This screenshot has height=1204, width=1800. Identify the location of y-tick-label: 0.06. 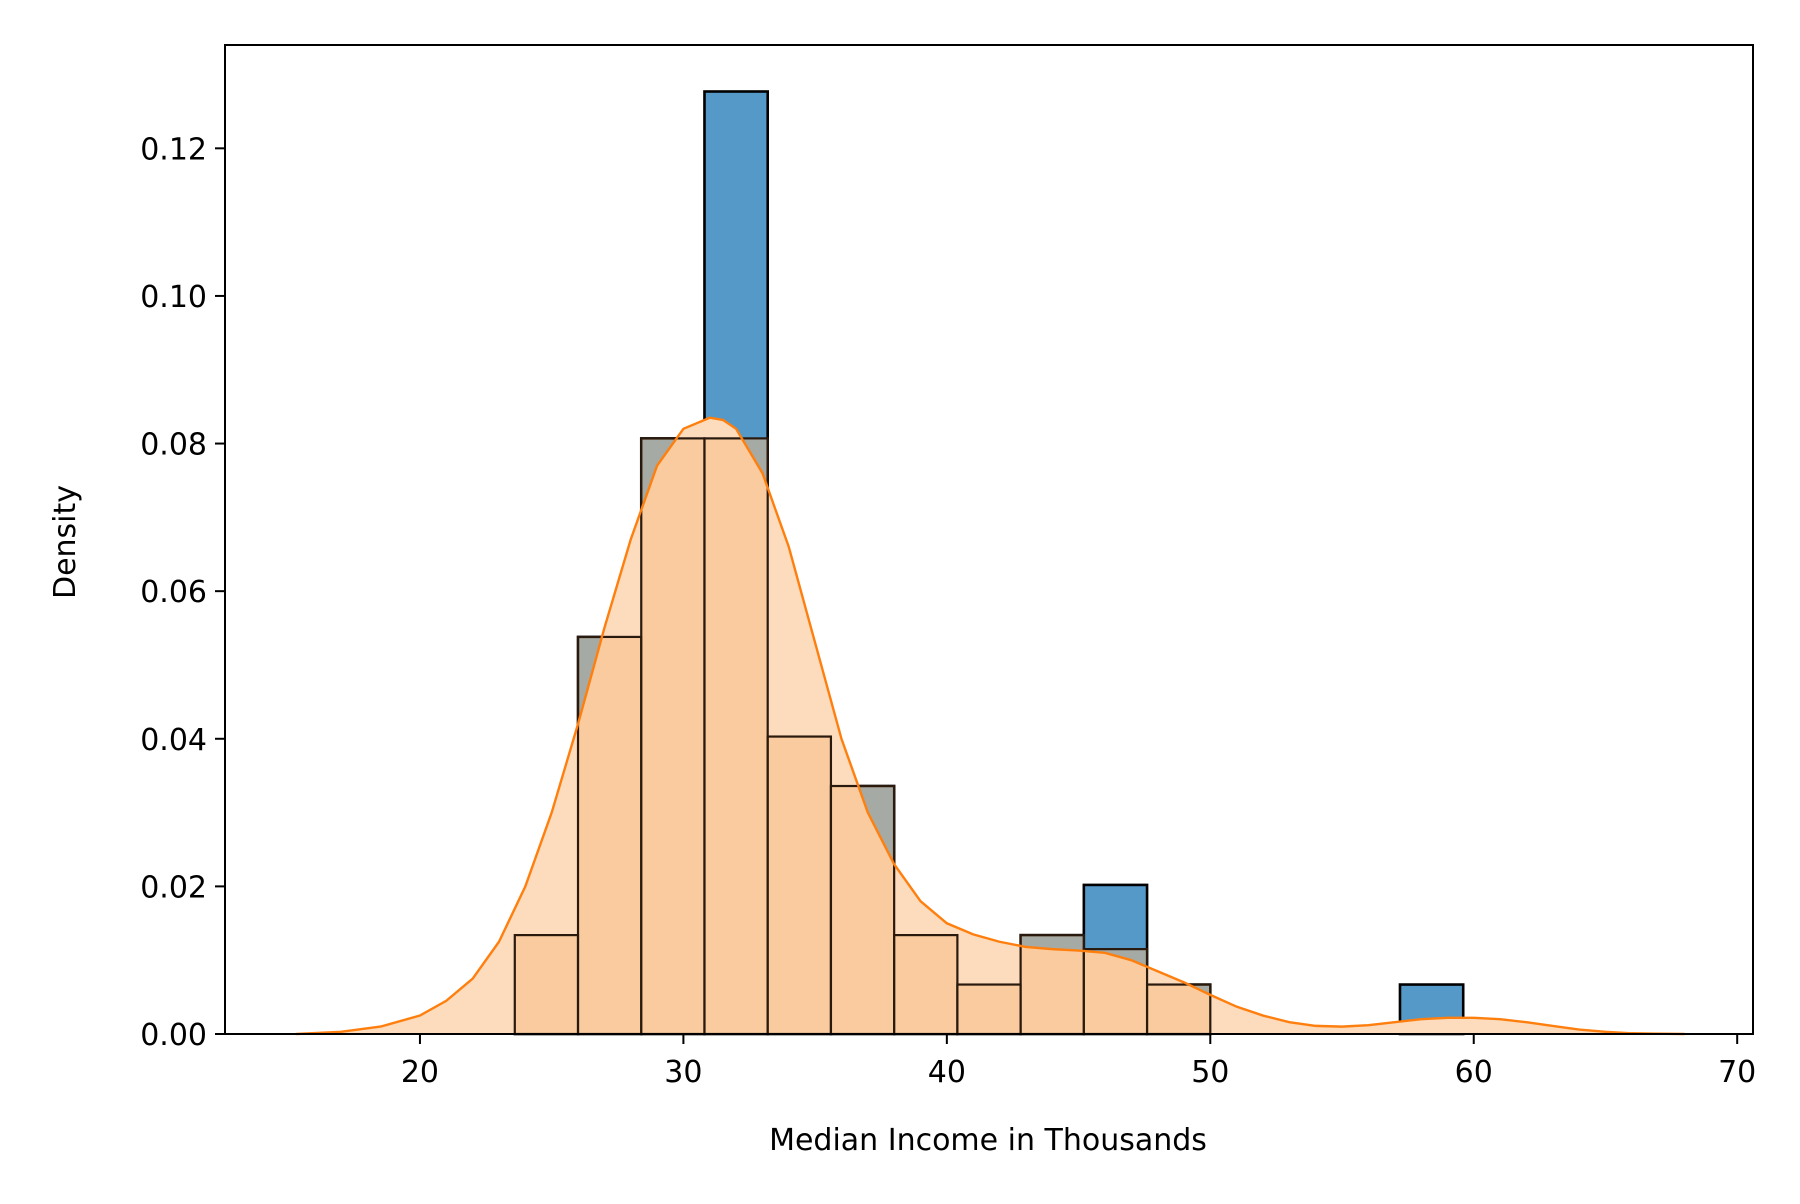
(173, 592).